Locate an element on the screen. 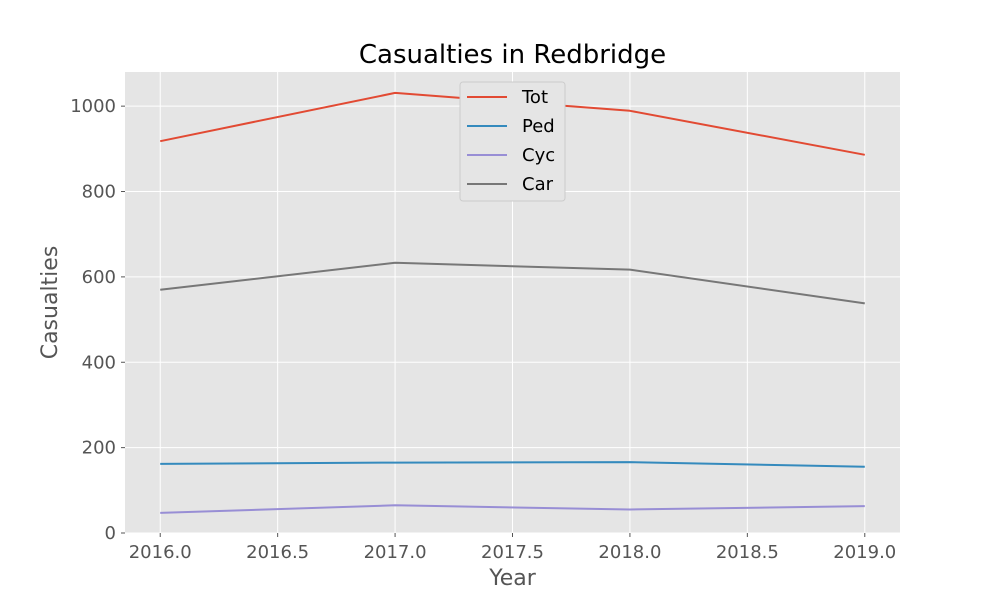 This screenshot has height=600, width=1000. y-tick-label: 400 is located at coordinates (99, 362).